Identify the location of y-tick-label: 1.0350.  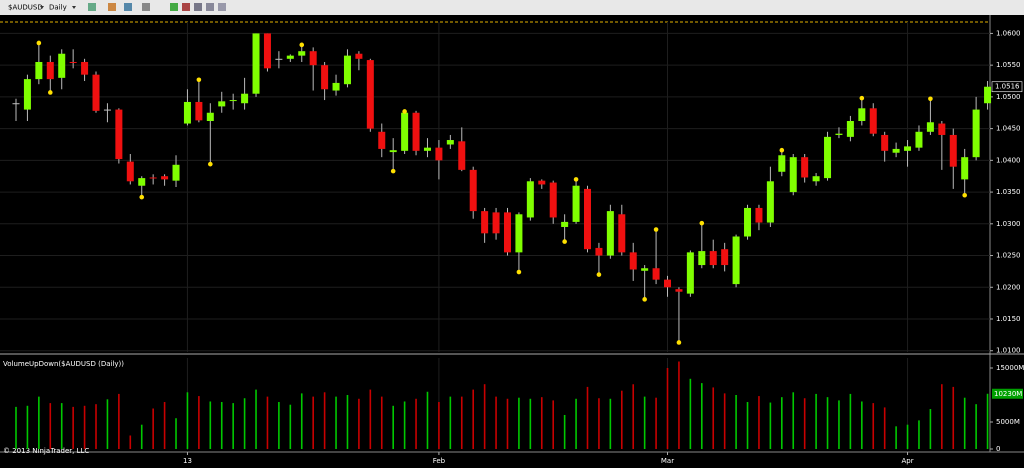
(1008, 192).